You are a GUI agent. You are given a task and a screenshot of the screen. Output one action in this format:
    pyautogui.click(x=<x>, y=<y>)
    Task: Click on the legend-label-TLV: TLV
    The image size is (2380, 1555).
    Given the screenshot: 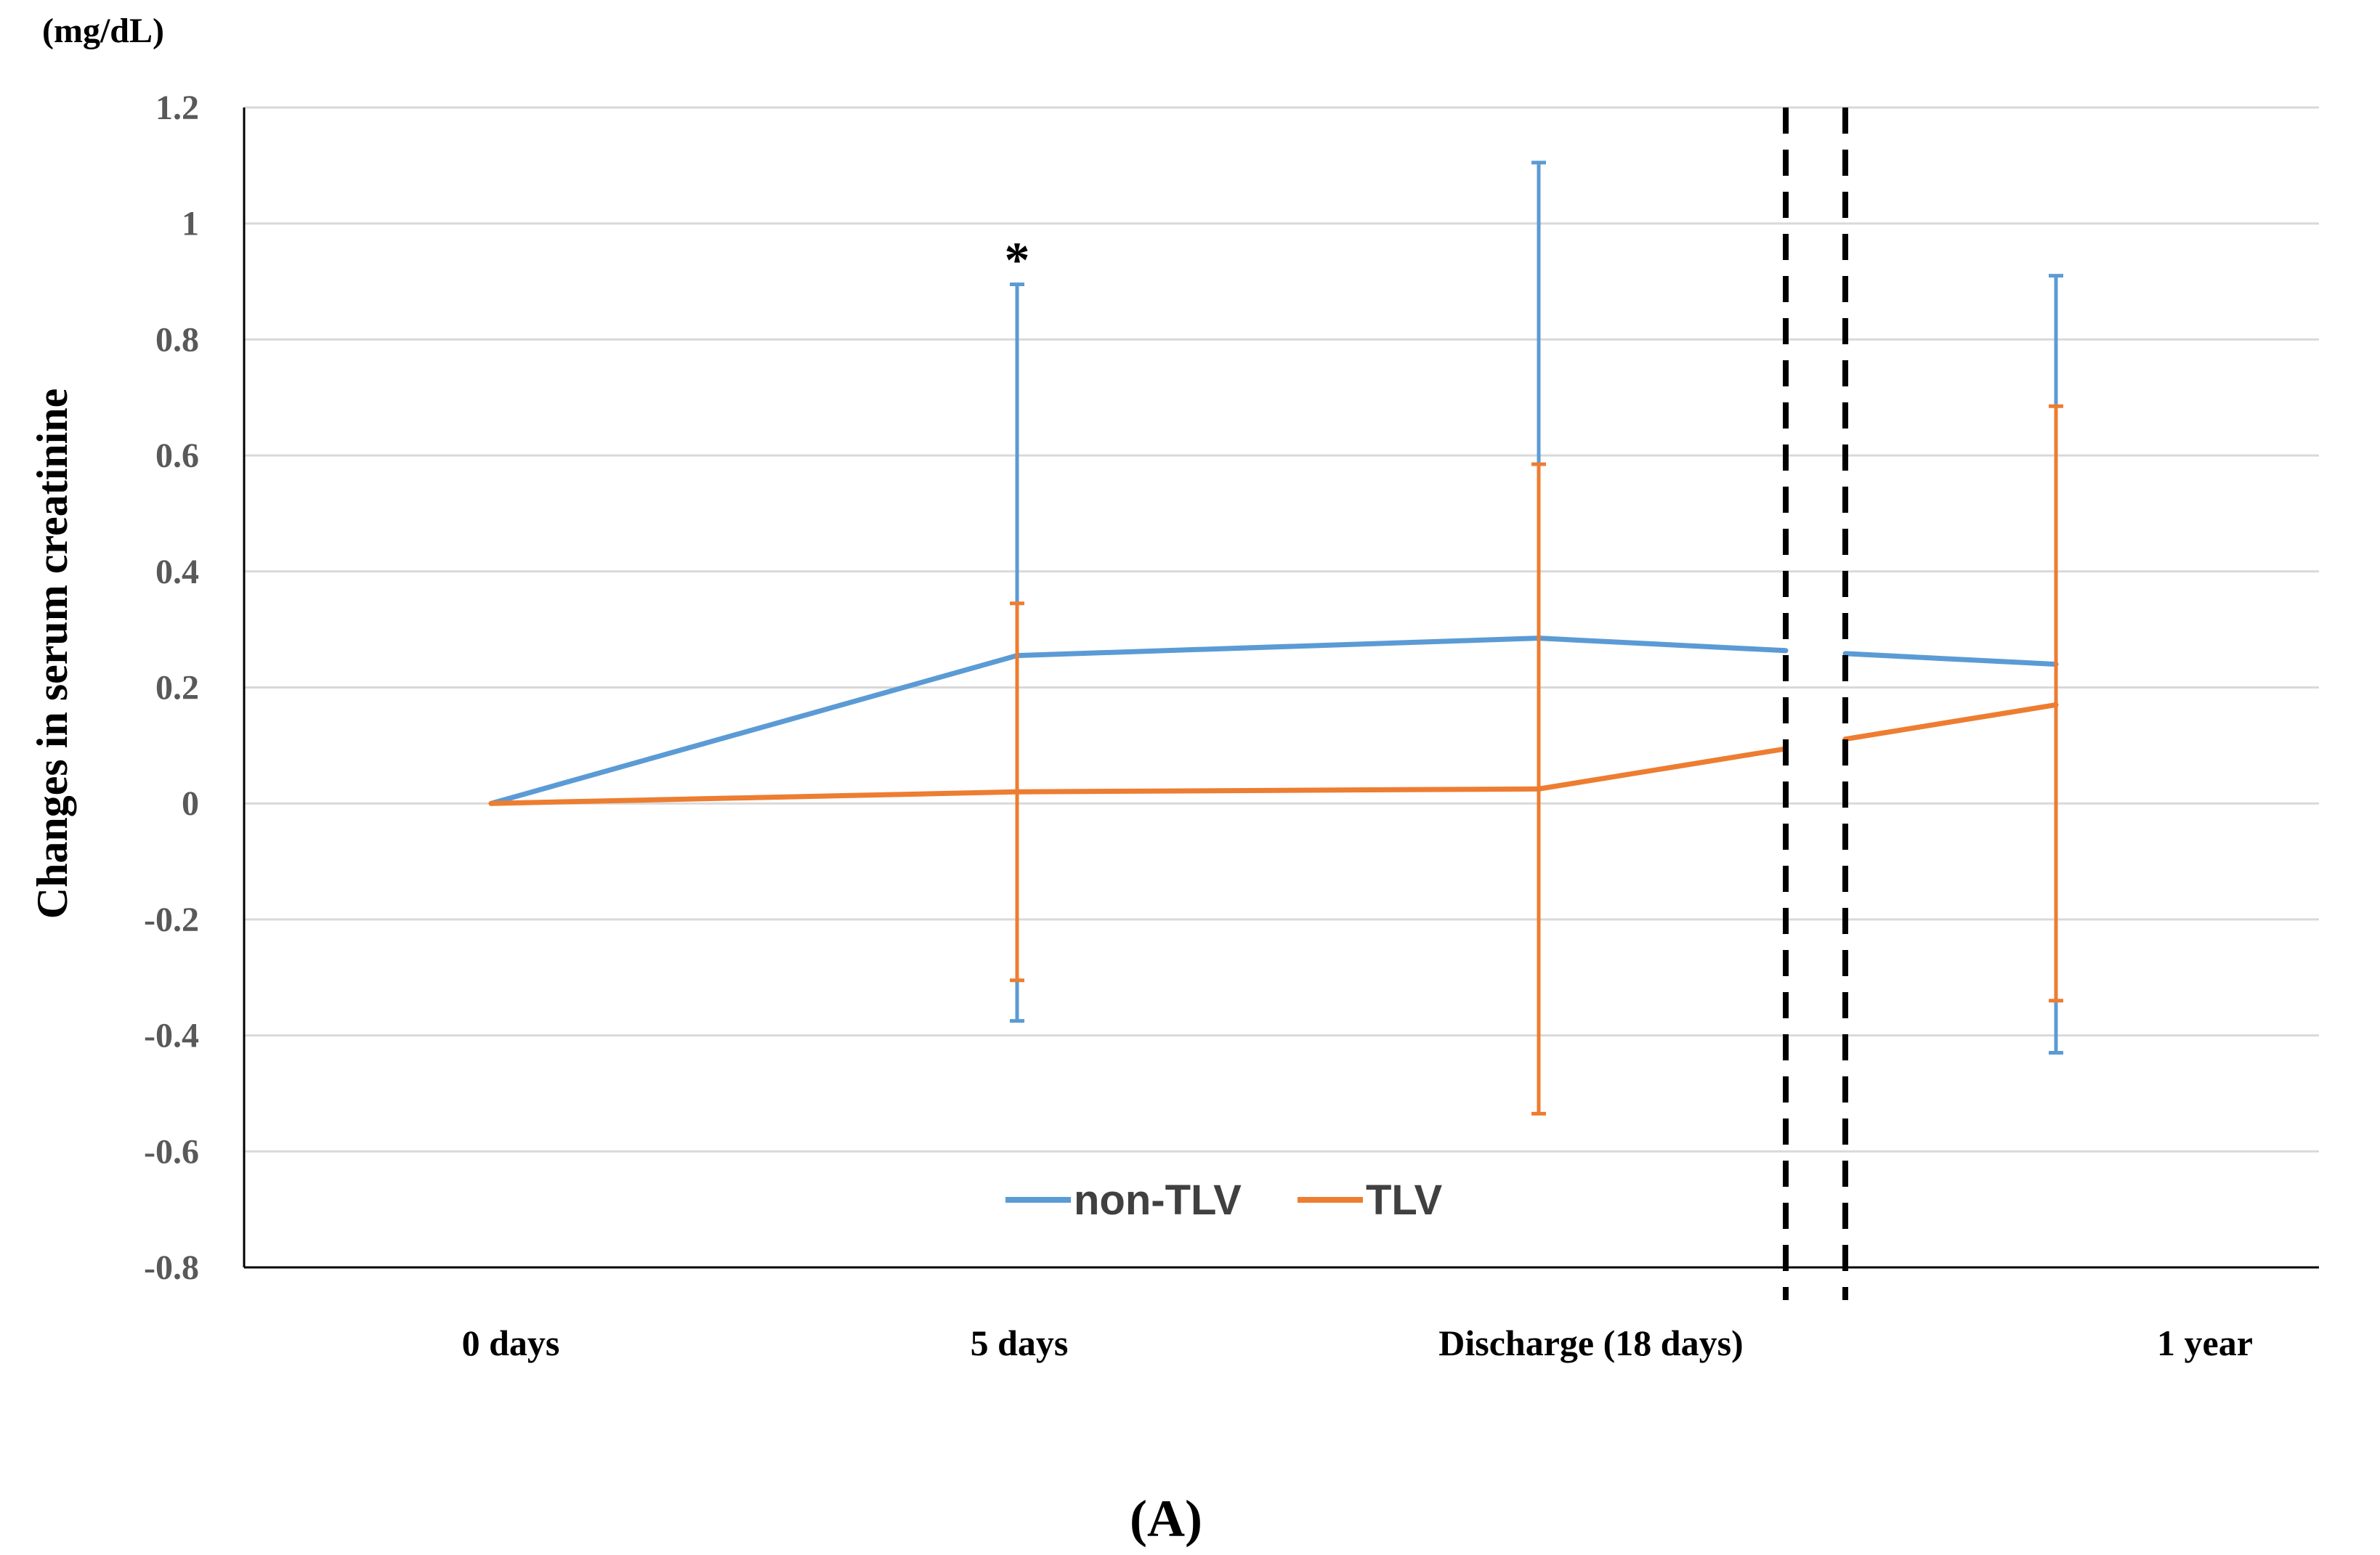 What is the action you would take?
    pyautogui.click(x=1404, y=1200)
    